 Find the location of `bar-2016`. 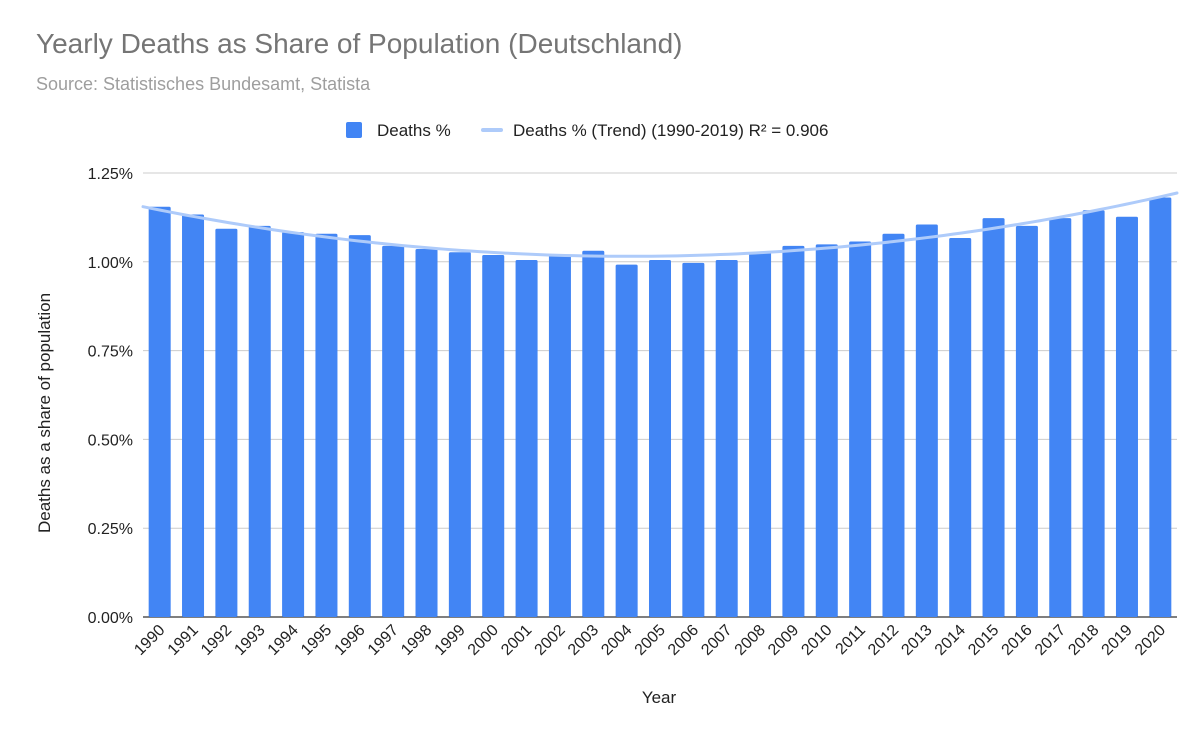

bar-2016 is located at coordinates (1026, 421).